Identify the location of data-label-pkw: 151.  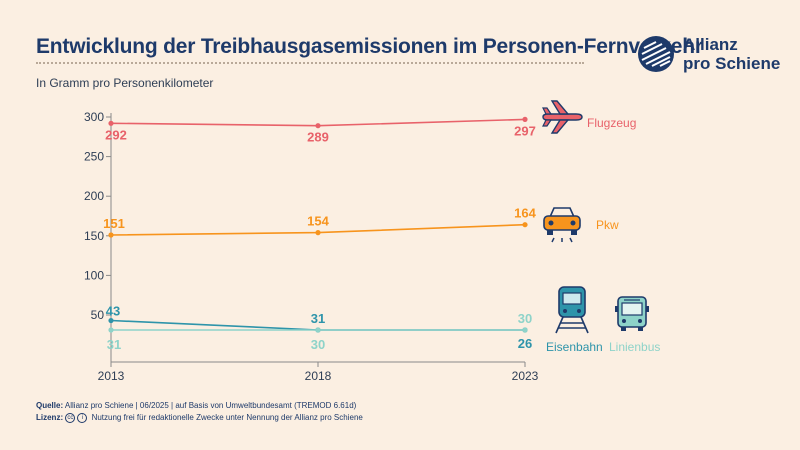
(114, 223).